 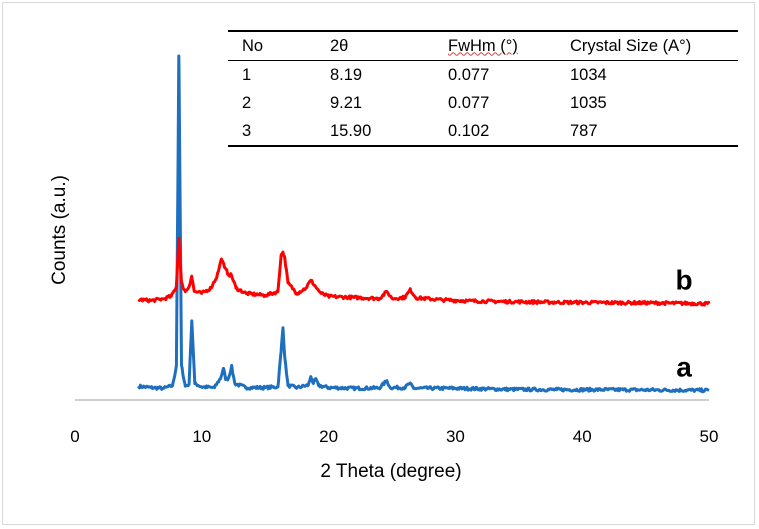 I want to click on header-fwhm-label: FwHm (°), so click(x=483, y=45).